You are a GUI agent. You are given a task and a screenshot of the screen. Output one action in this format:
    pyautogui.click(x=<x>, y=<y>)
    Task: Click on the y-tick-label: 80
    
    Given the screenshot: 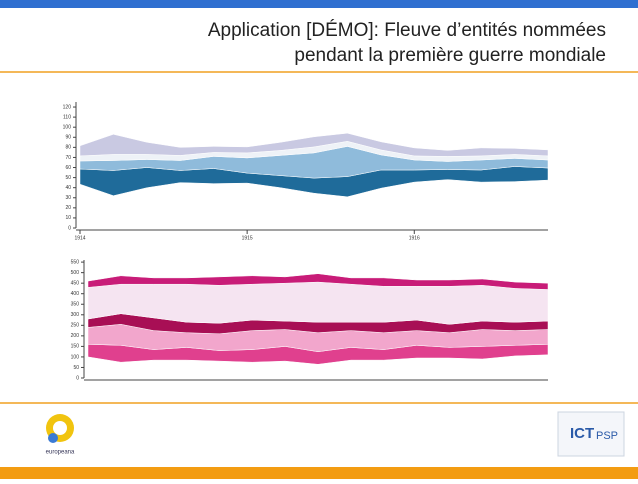 What is the action you would take?
    pyautogui.click(x=68, y=148)
    